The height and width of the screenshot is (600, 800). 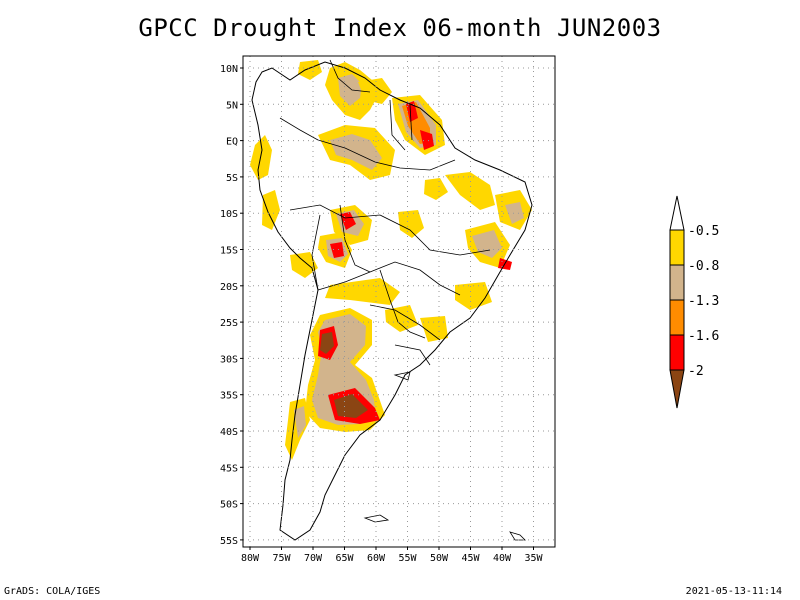 What do you see at coordinates (376, 558) in the screenshot?
I see `lon-tick-label: 60W` at bounding box center [376, 558].